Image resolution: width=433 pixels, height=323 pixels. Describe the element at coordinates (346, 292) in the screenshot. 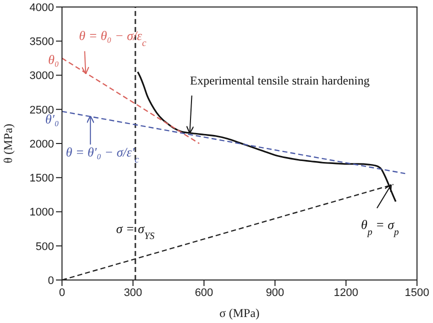

I see `x-tick-label: 1200` at that location.